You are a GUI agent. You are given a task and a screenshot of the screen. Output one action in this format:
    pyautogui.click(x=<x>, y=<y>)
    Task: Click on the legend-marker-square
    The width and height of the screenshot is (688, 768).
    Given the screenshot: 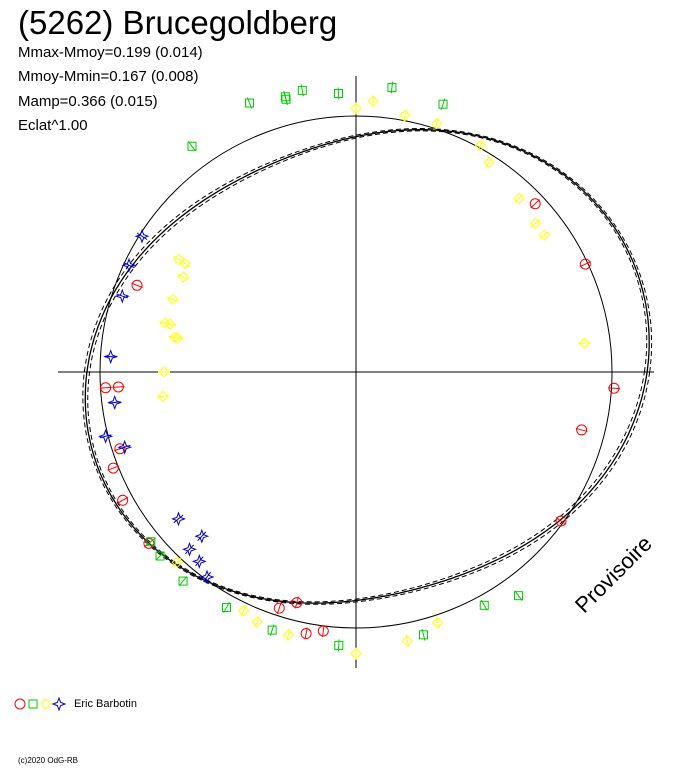 What is the action you would take?
    pyautogui.click(x=33, y=704)
    